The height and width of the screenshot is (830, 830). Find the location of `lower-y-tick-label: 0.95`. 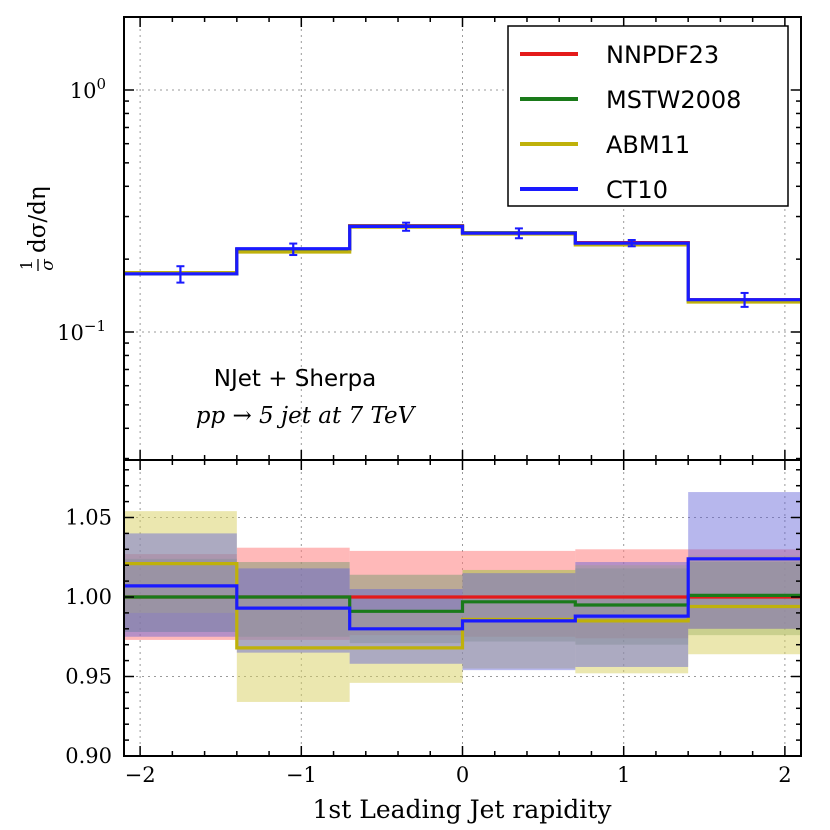

lower-y-tick-label: 0.95 is located at coordinates (88, 677).